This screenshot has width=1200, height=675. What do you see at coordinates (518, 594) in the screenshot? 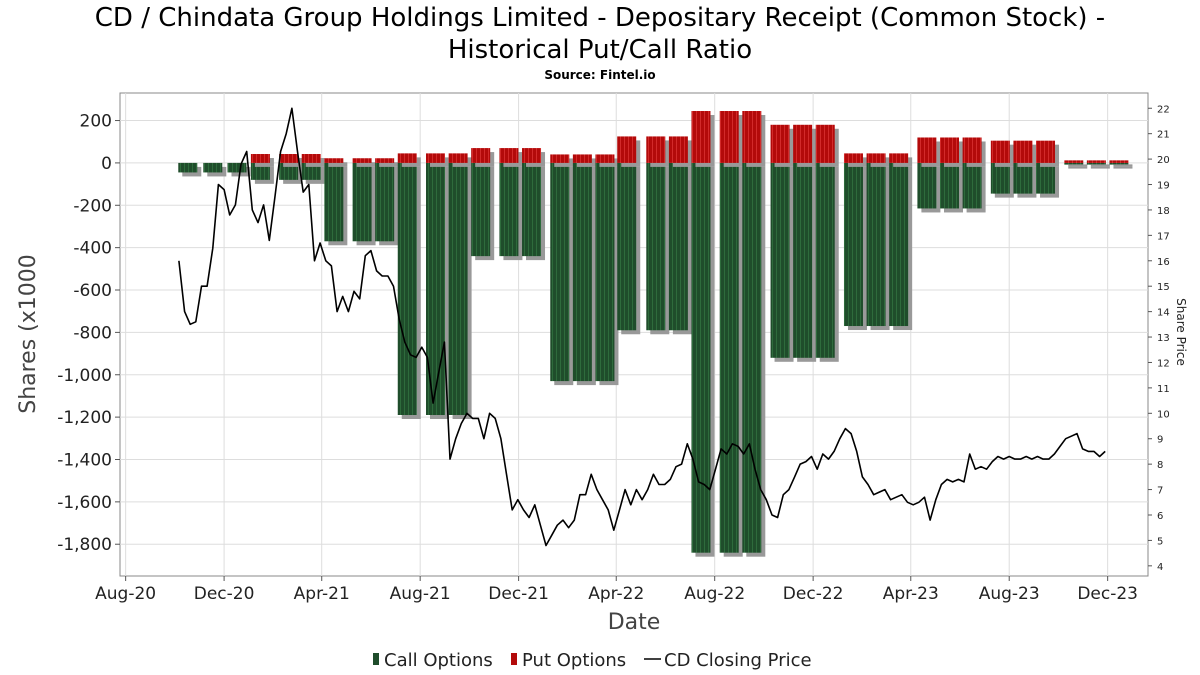
I see `x-tick-label: Dec-21` at bounding box center [518, 594].